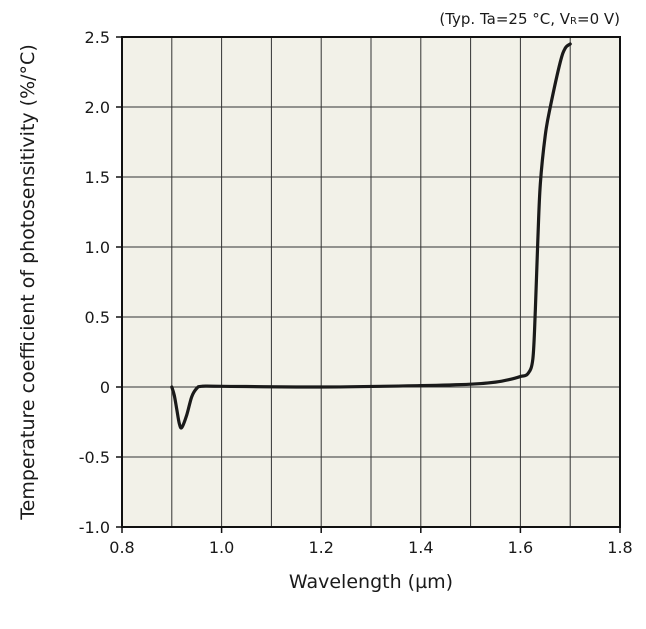 The height and width of the screenshot is (629, 646). I want to click on y-tick-label-4: 1.0, so click(97, 247).